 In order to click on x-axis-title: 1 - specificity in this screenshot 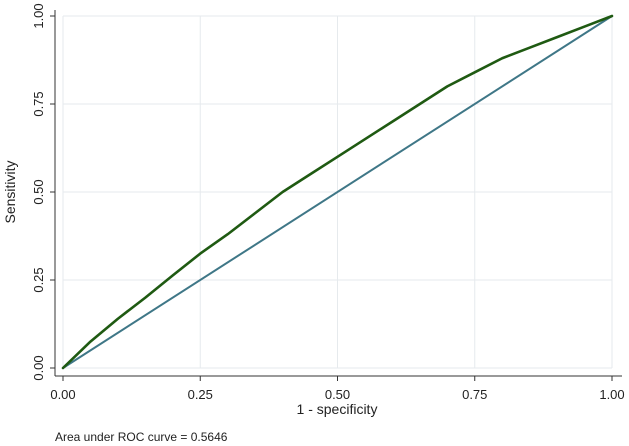, I will do `click(337, 409)`.